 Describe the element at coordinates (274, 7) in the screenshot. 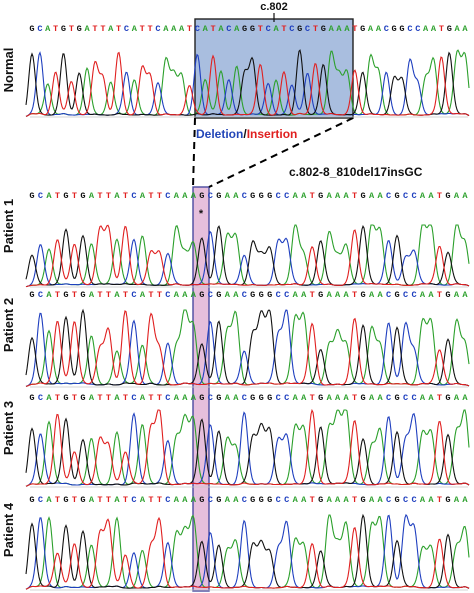

I see `position-label: c.802` at that location.